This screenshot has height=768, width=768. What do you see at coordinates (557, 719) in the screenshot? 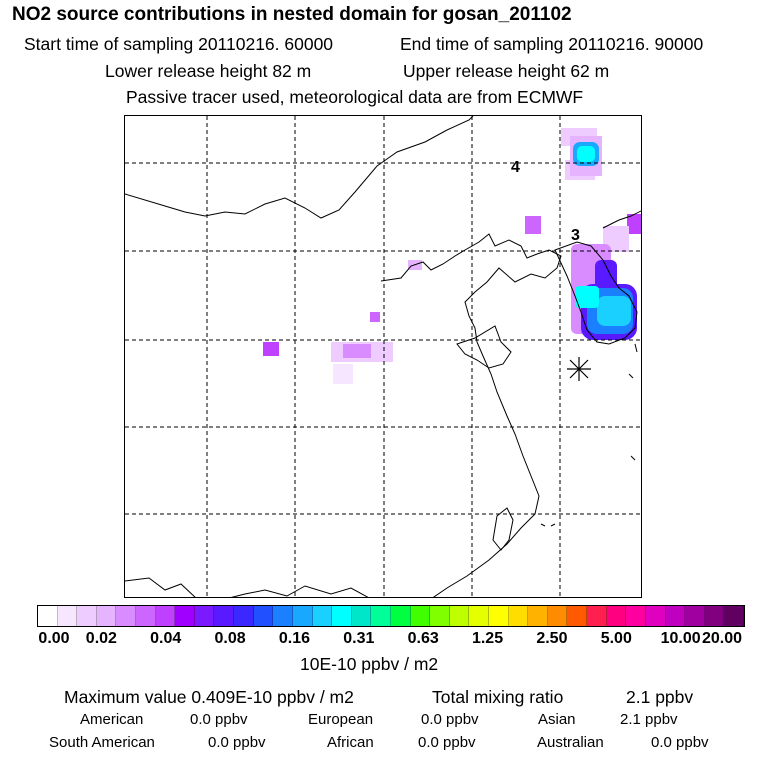
I see `asian-label: Asian` at bounding box center [557, 719].